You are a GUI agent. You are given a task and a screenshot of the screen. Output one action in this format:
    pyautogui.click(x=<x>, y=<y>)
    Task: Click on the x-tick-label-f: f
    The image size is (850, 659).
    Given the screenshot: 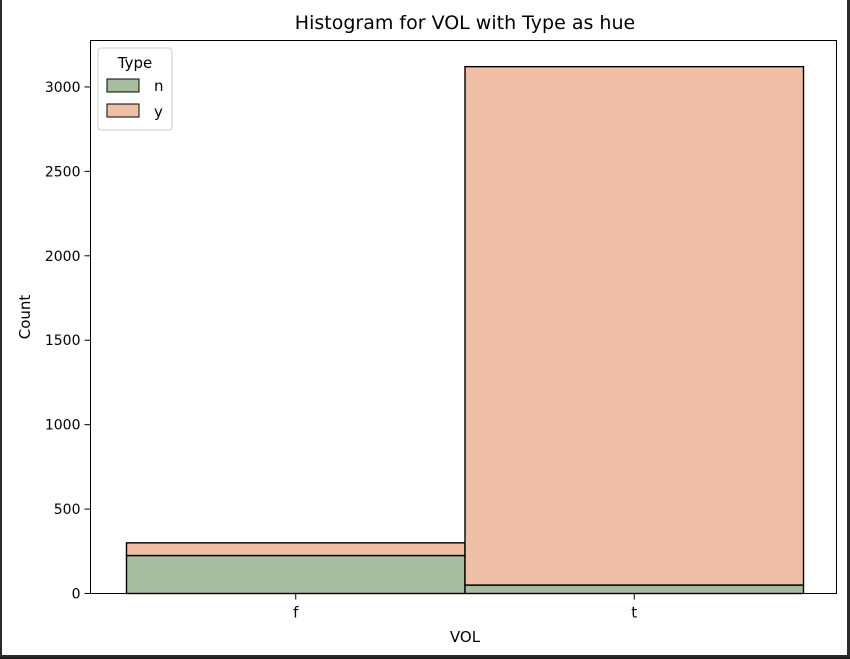 What is the action you would take?
    pyautogui.click(x=296, y=613)
    